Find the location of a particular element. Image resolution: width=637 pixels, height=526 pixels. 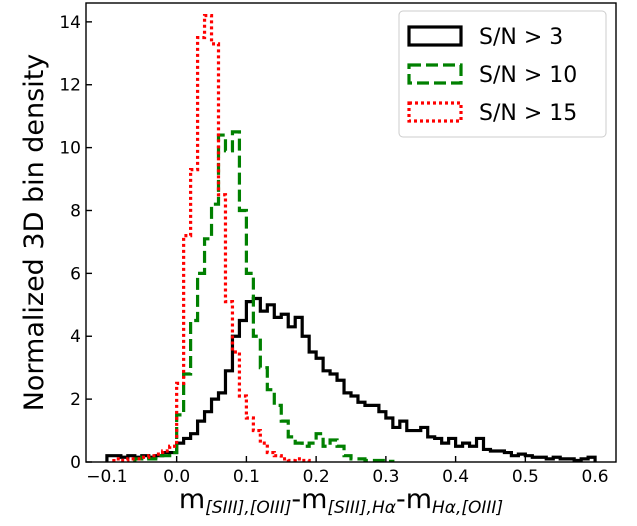

y-tick-label-2: 4 is located at coordinates (75, 337).